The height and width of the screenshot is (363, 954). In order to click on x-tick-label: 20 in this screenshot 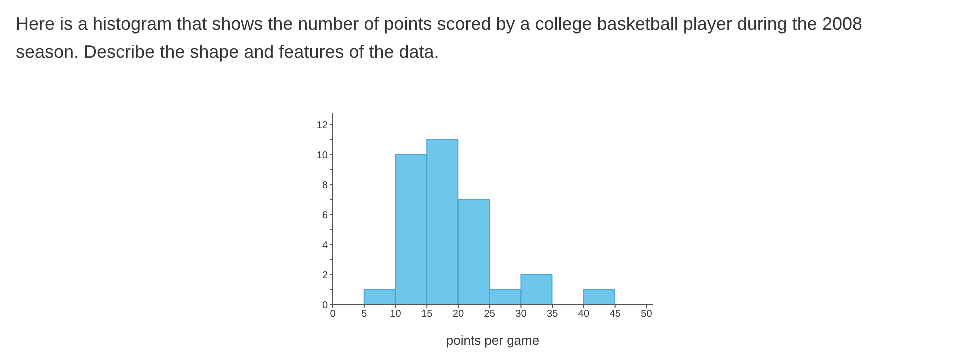, I will do `click(458, 314)`.